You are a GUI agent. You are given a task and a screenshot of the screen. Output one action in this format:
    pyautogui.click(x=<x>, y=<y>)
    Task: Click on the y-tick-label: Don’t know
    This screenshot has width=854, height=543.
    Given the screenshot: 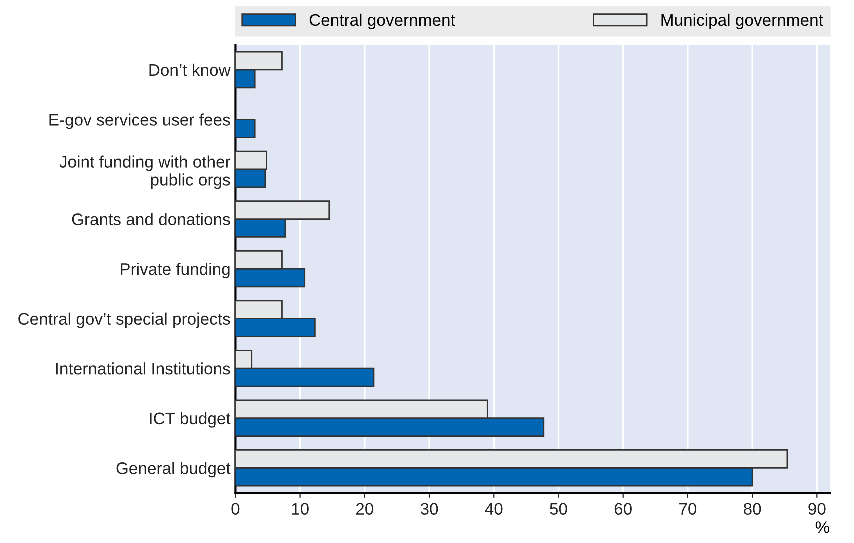 What is the action you would take?
    pyautogui.click(x=190, y=70)
    